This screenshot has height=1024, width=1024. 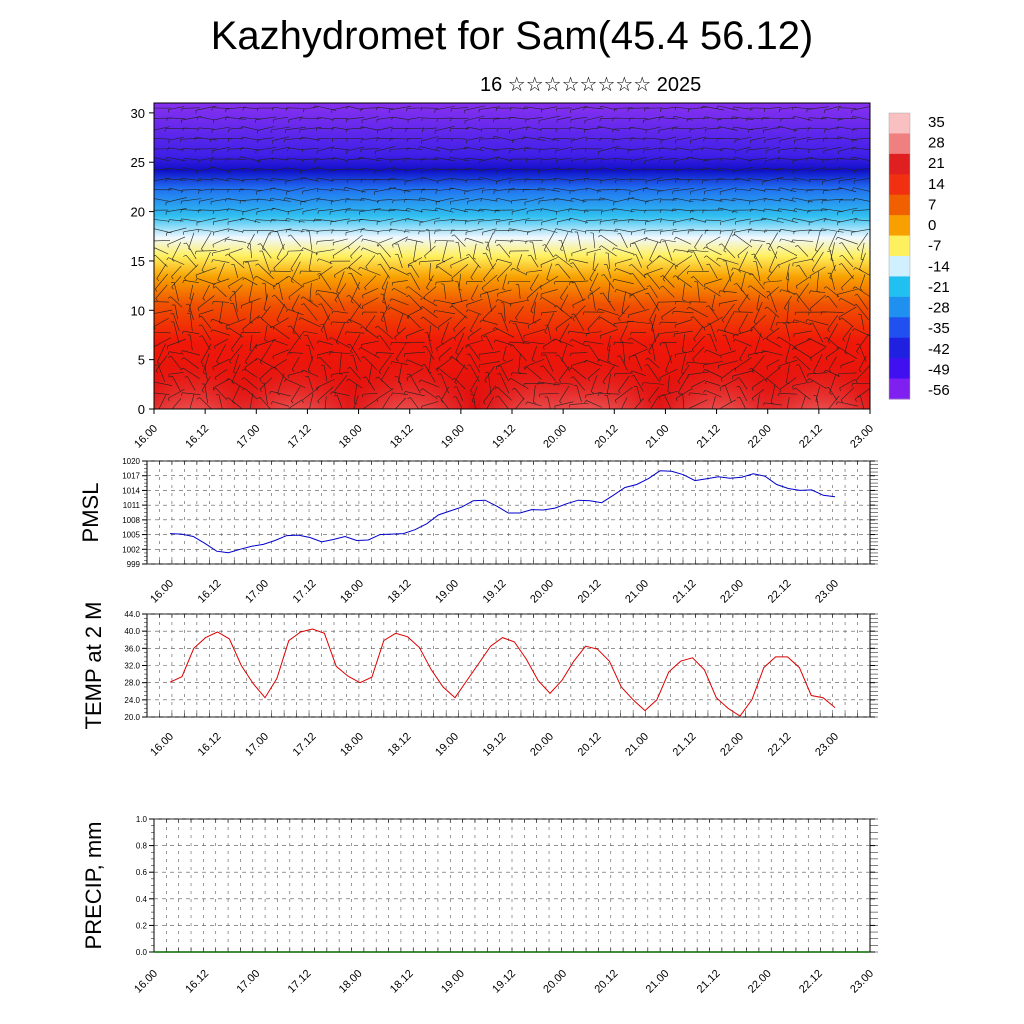 I want to click on colorbar-label: 28, so click(x=936, y=143).